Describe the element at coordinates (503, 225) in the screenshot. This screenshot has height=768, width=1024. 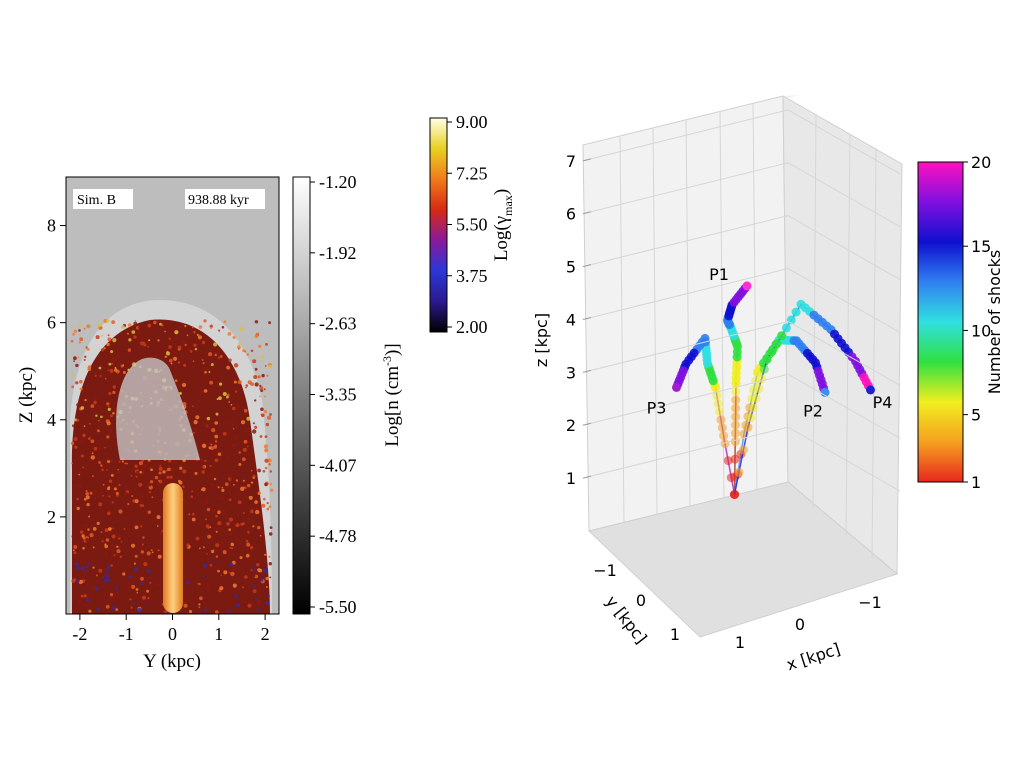
I see `gamma-colorbar-label: Log(γmax)` at that location.